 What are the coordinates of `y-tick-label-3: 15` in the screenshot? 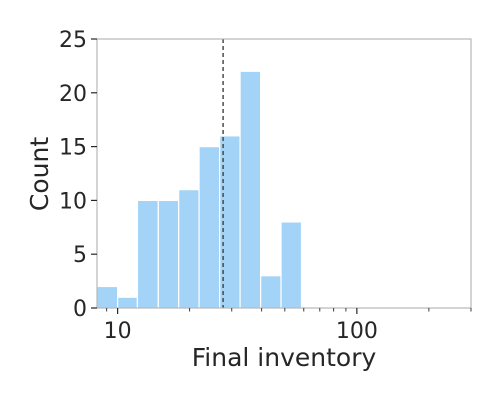 It's located at (73, 148).